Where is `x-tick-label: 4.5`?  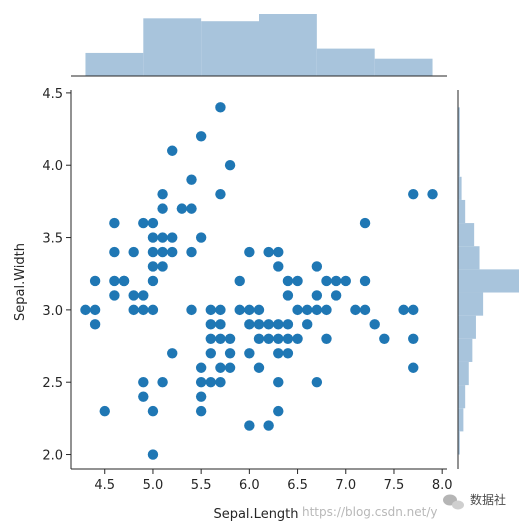
x-tick-label: 4.5 is located at coordinates (104, 485).